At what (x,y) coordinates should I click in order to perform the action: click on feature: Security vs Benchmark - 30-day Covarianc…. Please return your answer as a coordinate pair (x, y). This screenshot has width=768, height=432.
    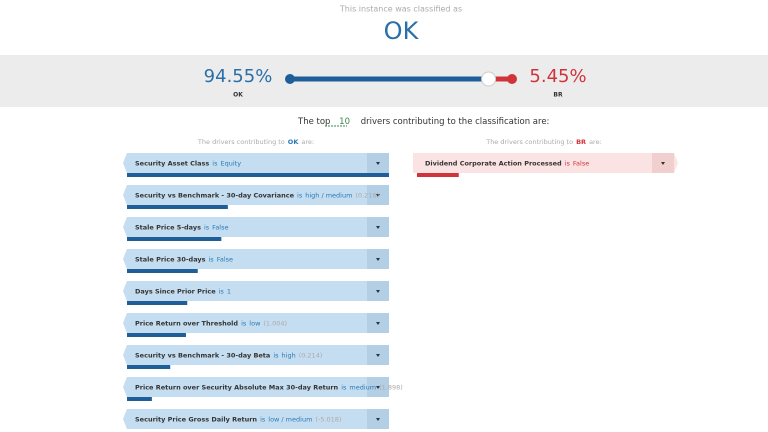
    Looking at the image, I should click on (215, 196).